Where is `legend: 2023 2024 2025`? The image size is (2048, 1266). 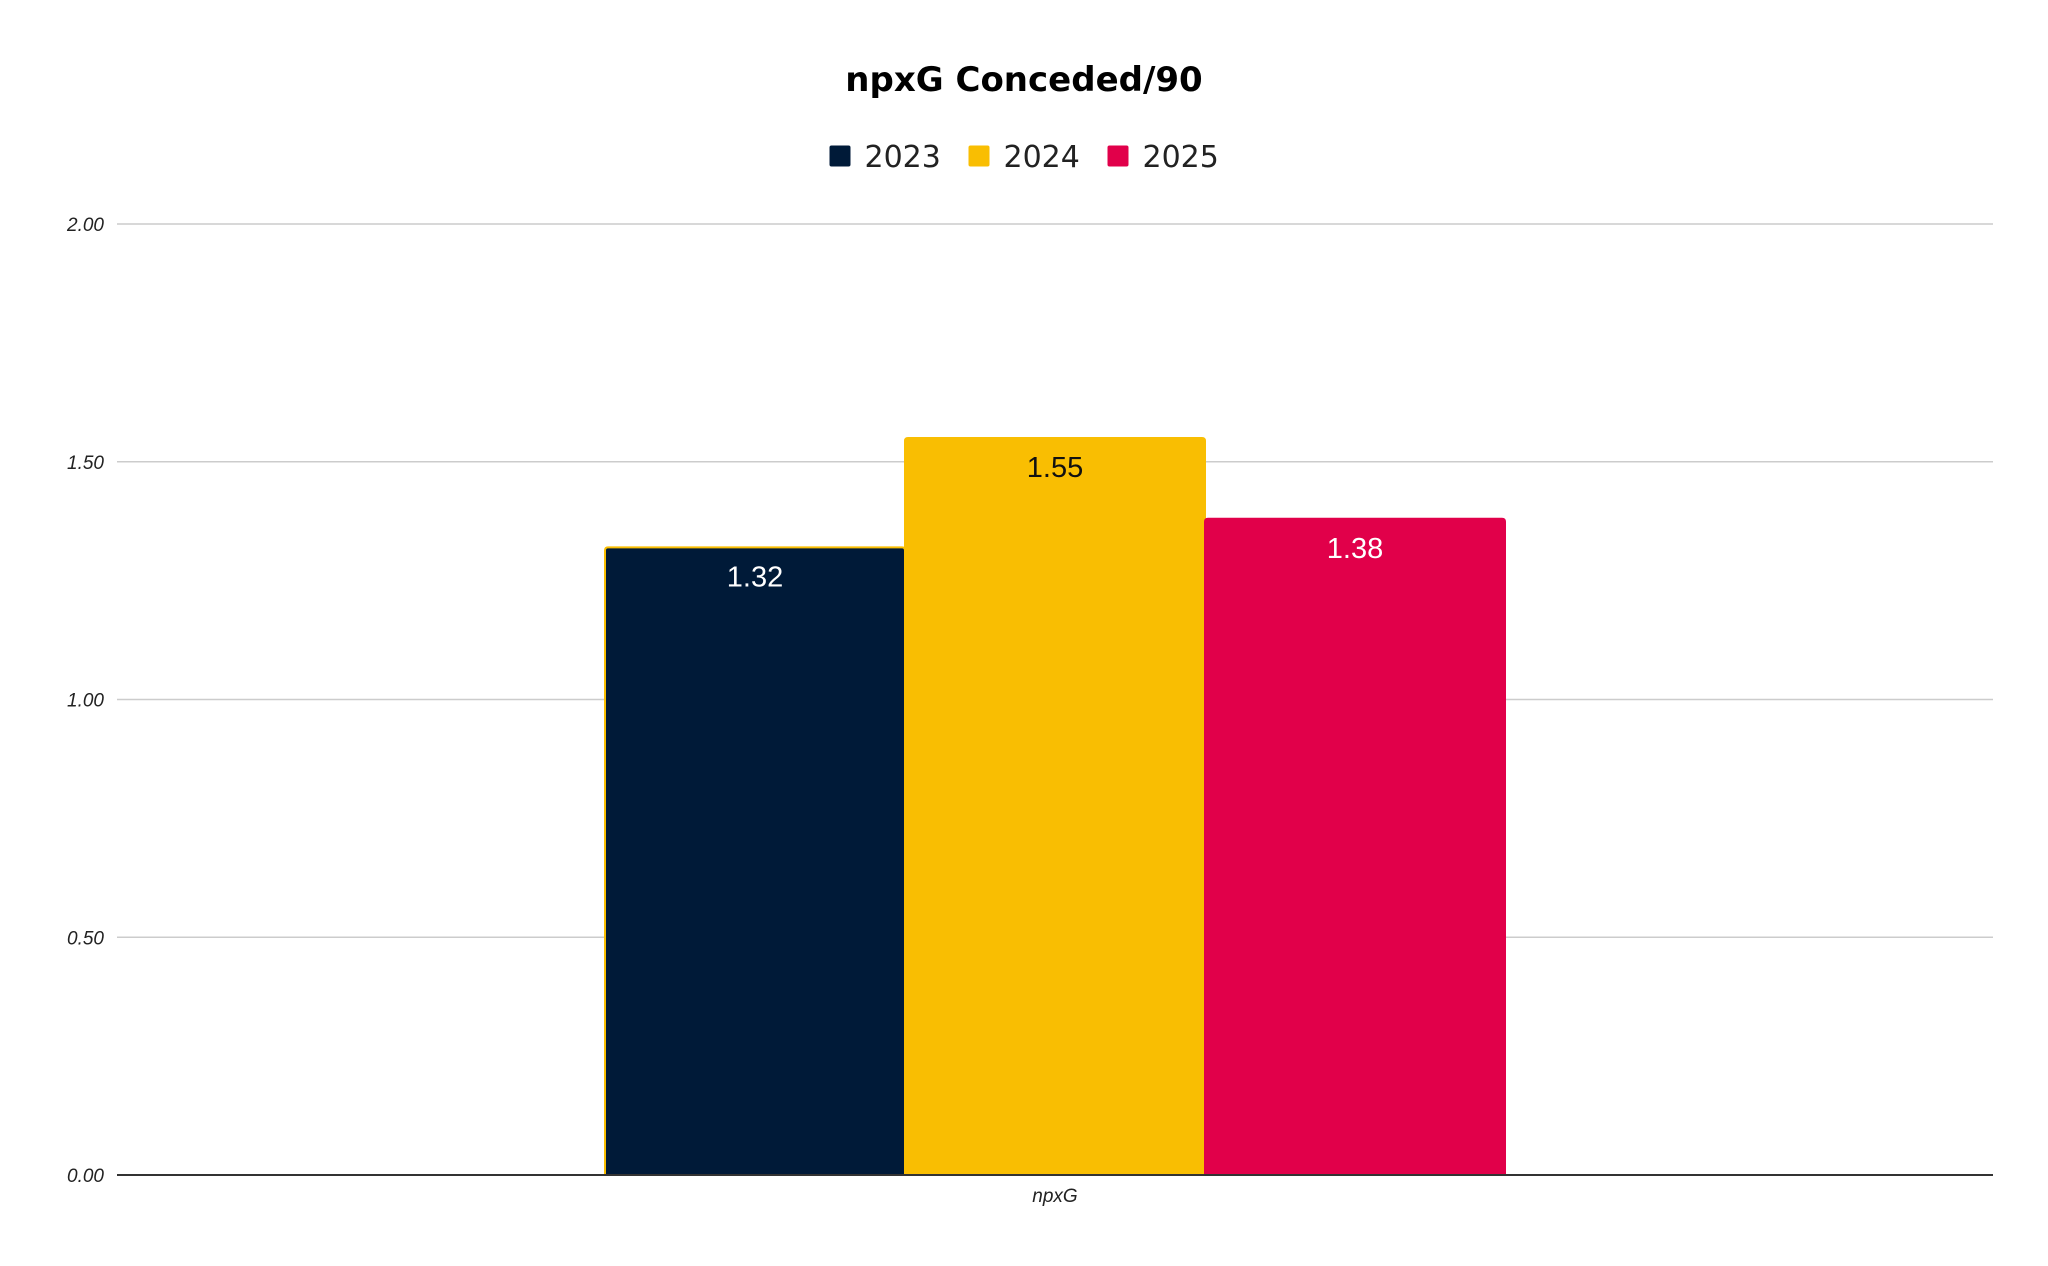 legend: 2023 2024 2025 is located at coordinates (1024, 157).